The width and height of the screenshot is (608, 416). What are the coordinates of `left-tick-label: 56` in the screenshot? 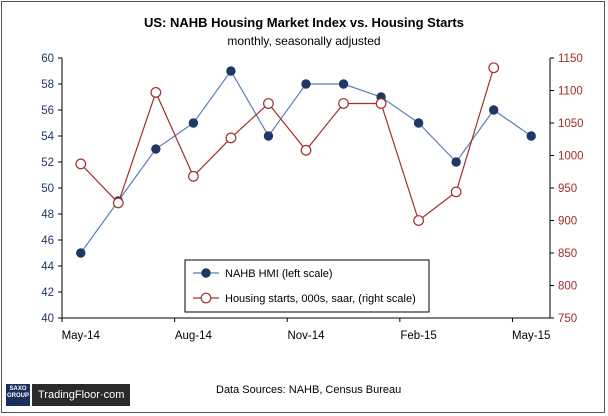 It's located at (47, 111).